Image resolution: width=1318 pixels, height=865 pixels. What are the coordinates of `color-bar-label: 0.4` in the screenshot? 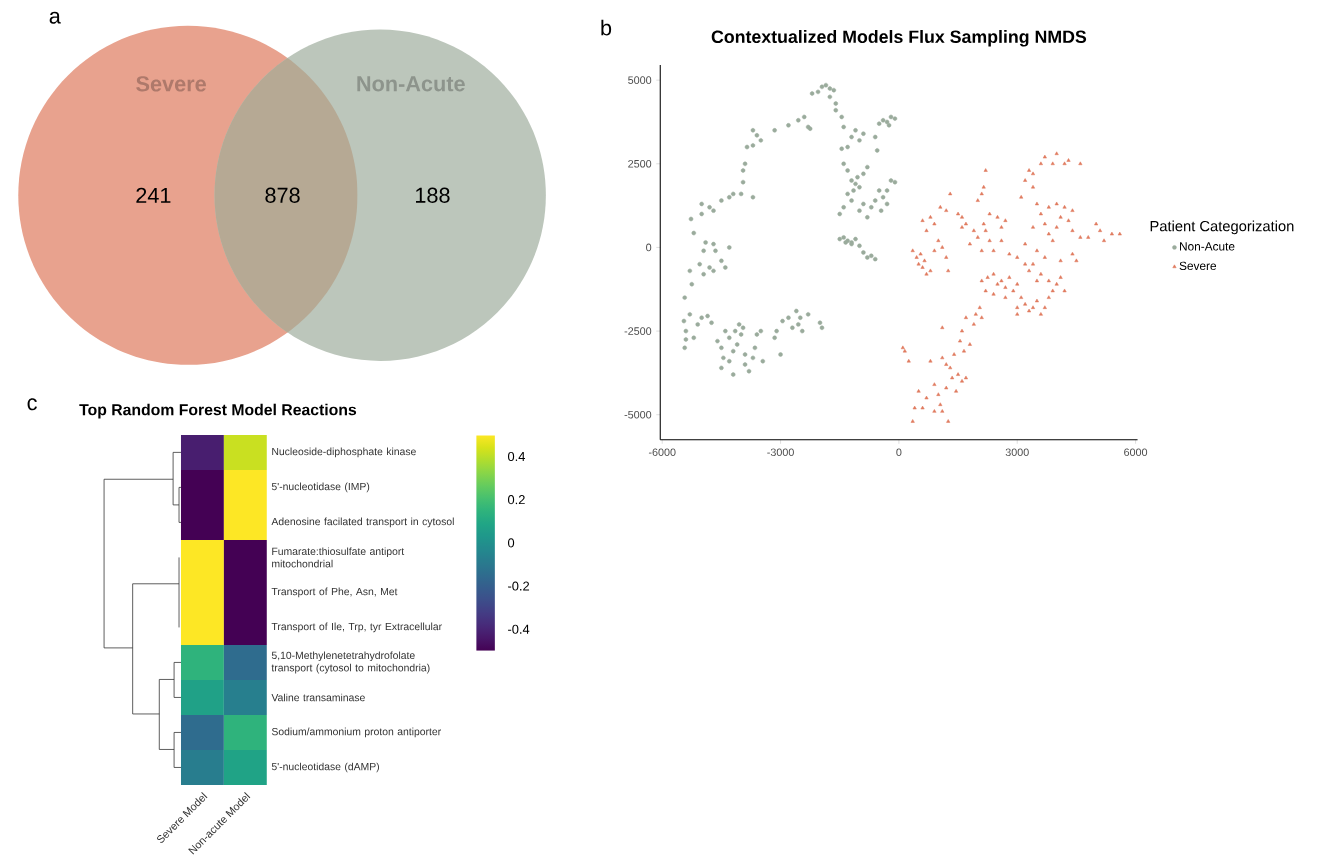 It's located at (516, 457).